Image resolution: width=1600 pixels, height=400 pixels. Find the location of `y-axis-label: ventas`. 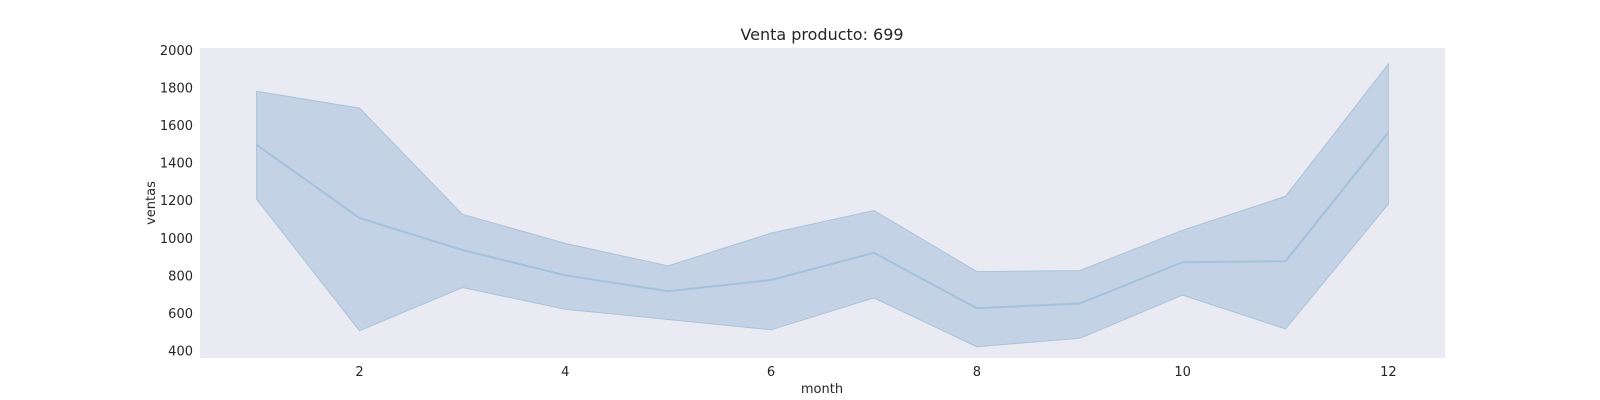

y-axis-label: ventas is located at coordinates (151, 203).